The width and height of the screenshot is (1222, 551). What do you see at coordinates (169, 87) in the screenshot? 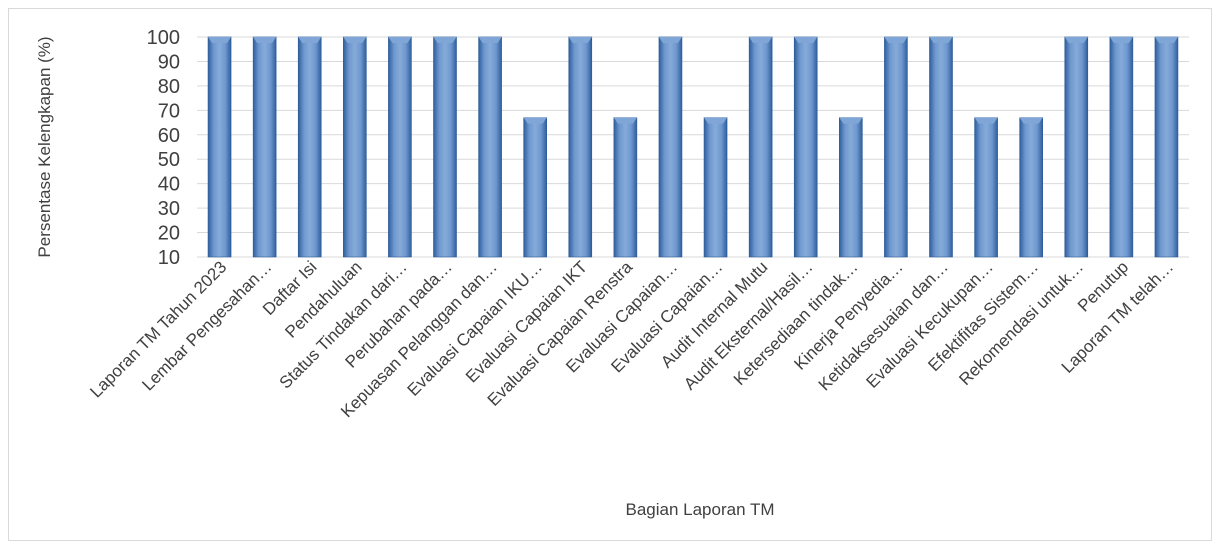
I see `y-tick-label: 80` at bounding box center [169, 87].